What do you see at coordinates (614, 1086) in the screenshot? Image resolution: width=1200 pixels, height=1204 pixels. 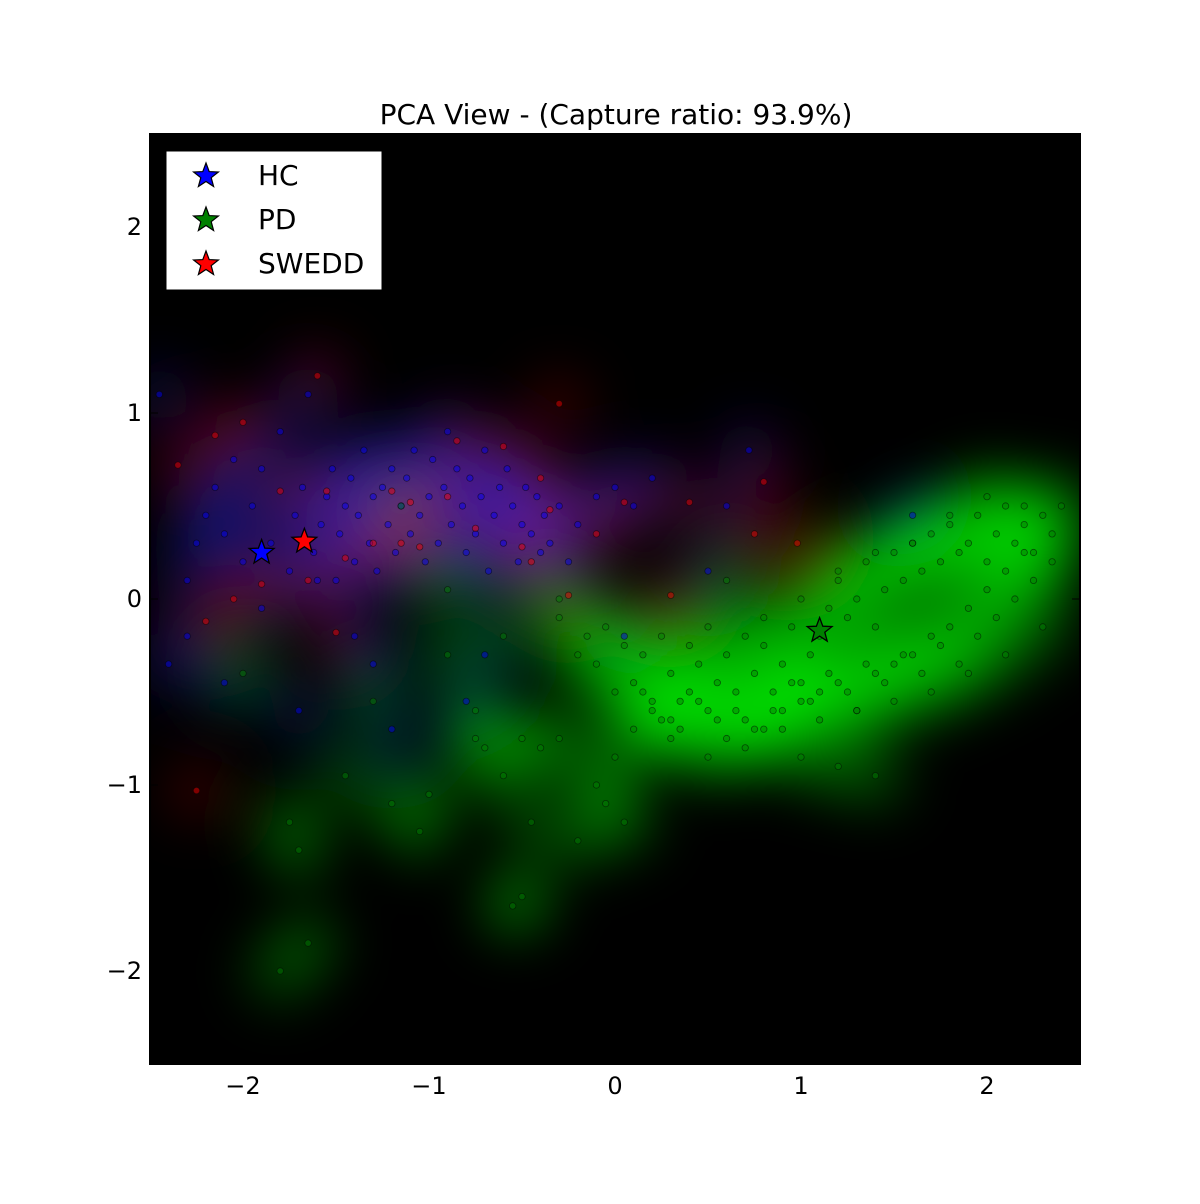 I see `x-tick-label: 0` at bounding box center [614, 1086].